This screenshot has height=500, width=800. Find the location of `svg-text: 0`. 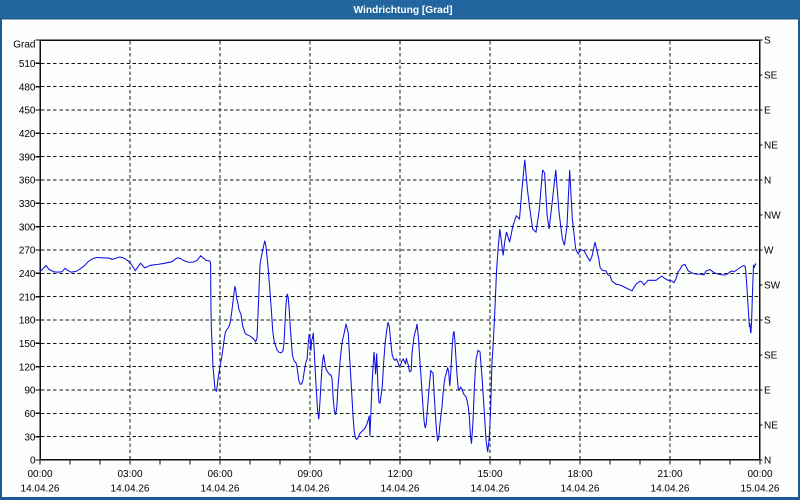

svg-text: 0 is located at coordinates (33, 461).